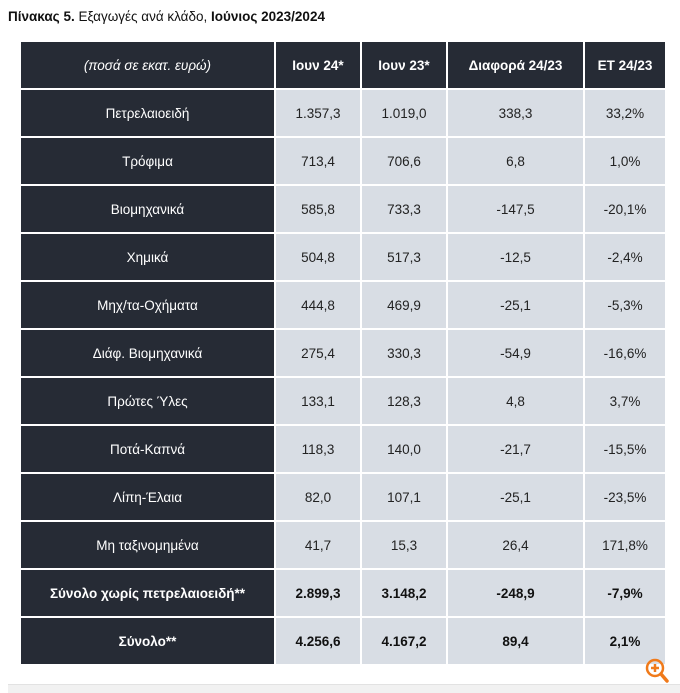 This screenshot has height=693, width=680. I want to click on header-cell: ΕΤ 24/23, so click(625, 66).